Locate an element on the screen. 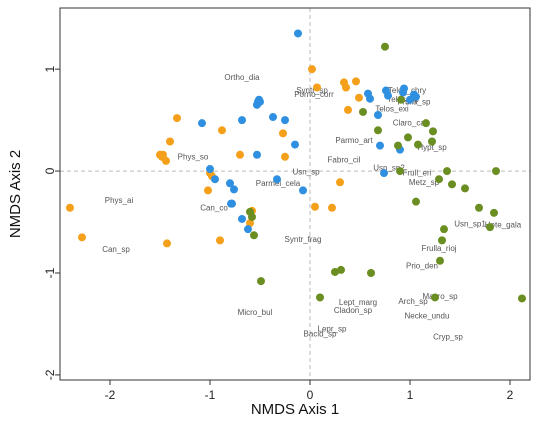 The width and height of the screenshot is (550, 430). y-tick-label: -2 is located at coordinates (50, 374).